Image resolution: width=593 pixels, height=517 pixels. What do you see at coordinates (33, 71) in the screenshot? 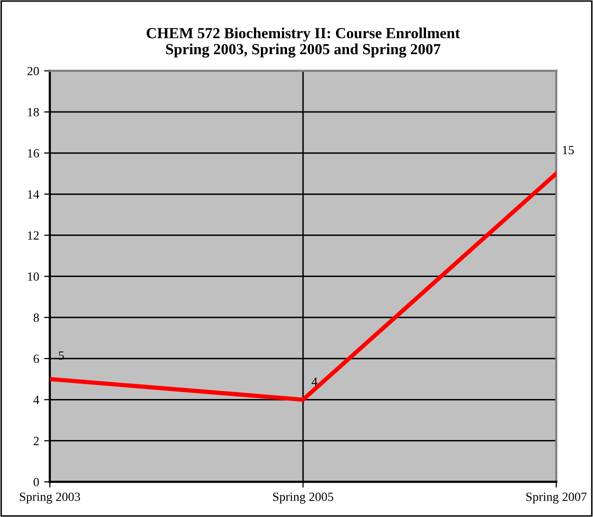
I see `y-tick-label: 20` at bounding box center [33, 71].